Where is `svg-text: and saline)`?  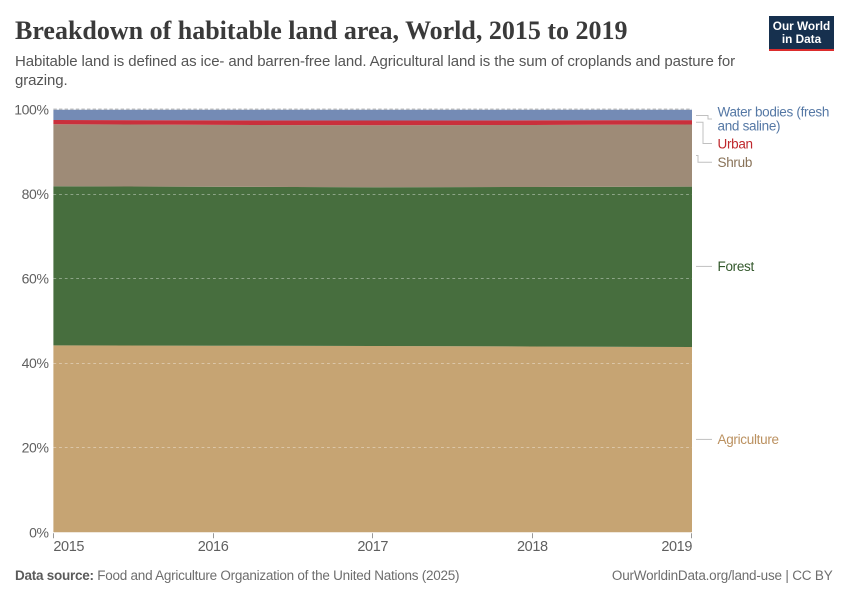 svg-text: and saline) is located at coordinates (749, 126).